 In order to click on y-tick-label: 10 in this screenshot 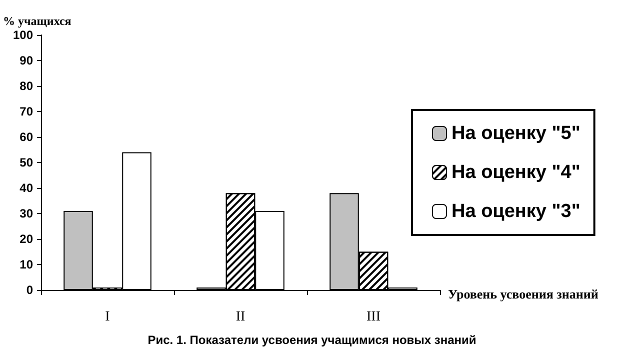, I will do `click(27, 265)`.